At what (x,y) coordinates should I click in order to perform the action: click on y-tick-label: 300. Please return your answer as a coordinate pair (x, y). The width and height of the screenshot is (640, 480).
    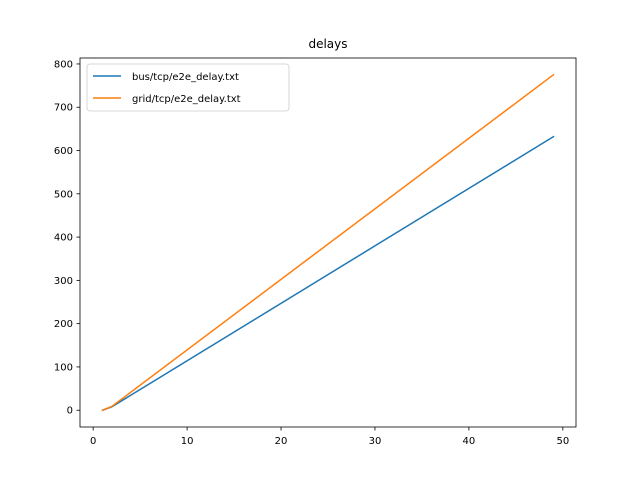
    Looking at the image, I should click on (63, 281).